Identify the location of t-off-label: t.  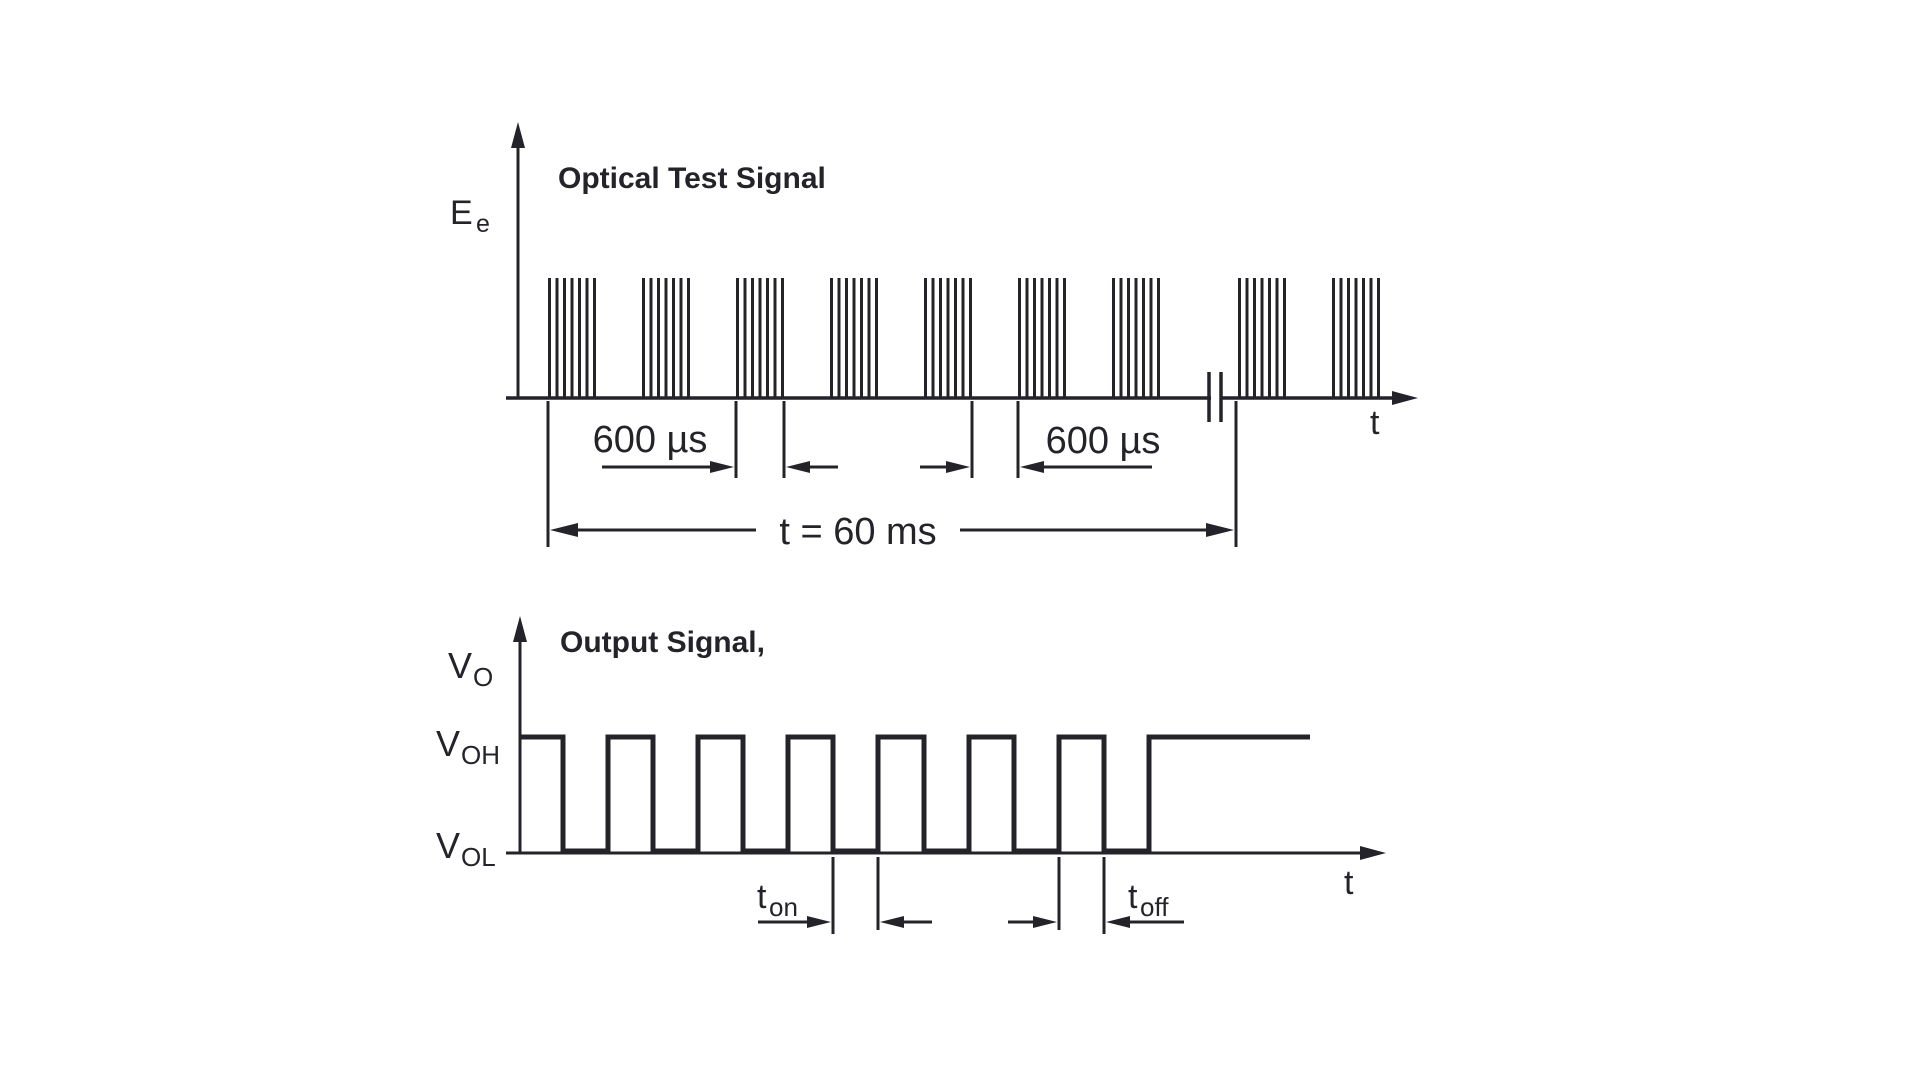
(1133, 897).